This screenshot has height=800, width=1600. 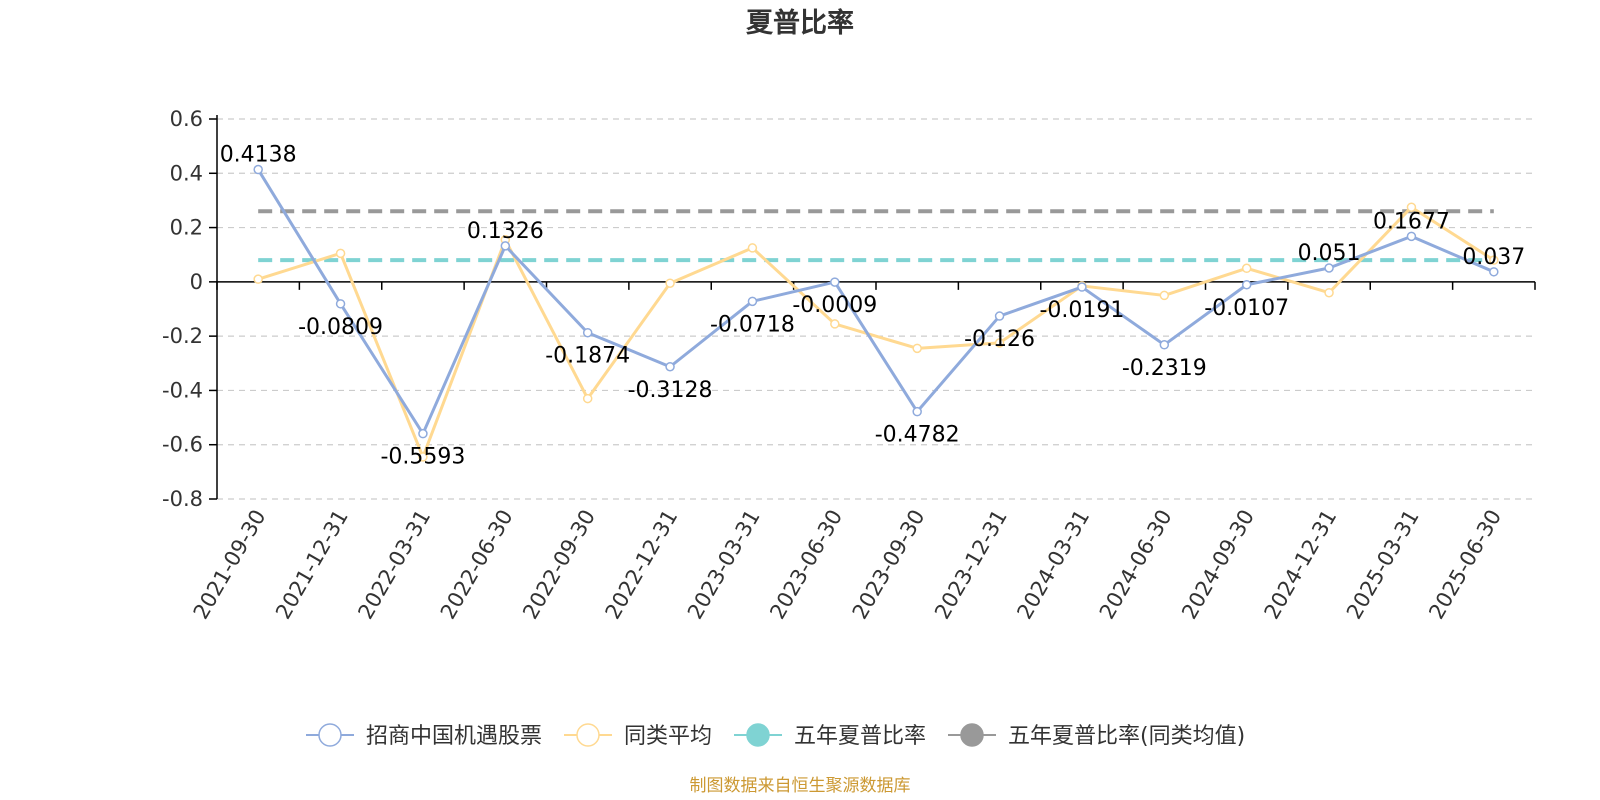 What do you see at coordinates (505, 231) in the screenshot?
I see `data-label: 0.1326` at bounding box center [505, 231].